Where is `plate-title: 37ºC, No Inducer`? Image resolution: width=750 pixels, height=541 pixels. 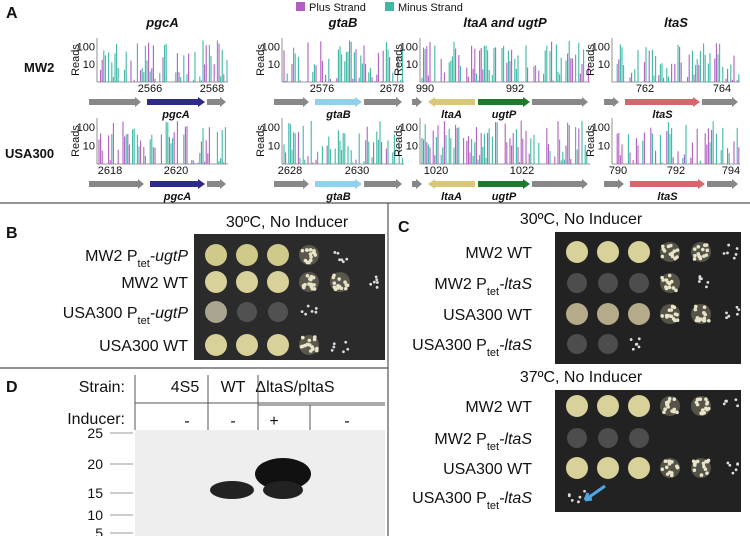
plate-title: 37ºC, No Inducer is located at coordinates (581, 377).